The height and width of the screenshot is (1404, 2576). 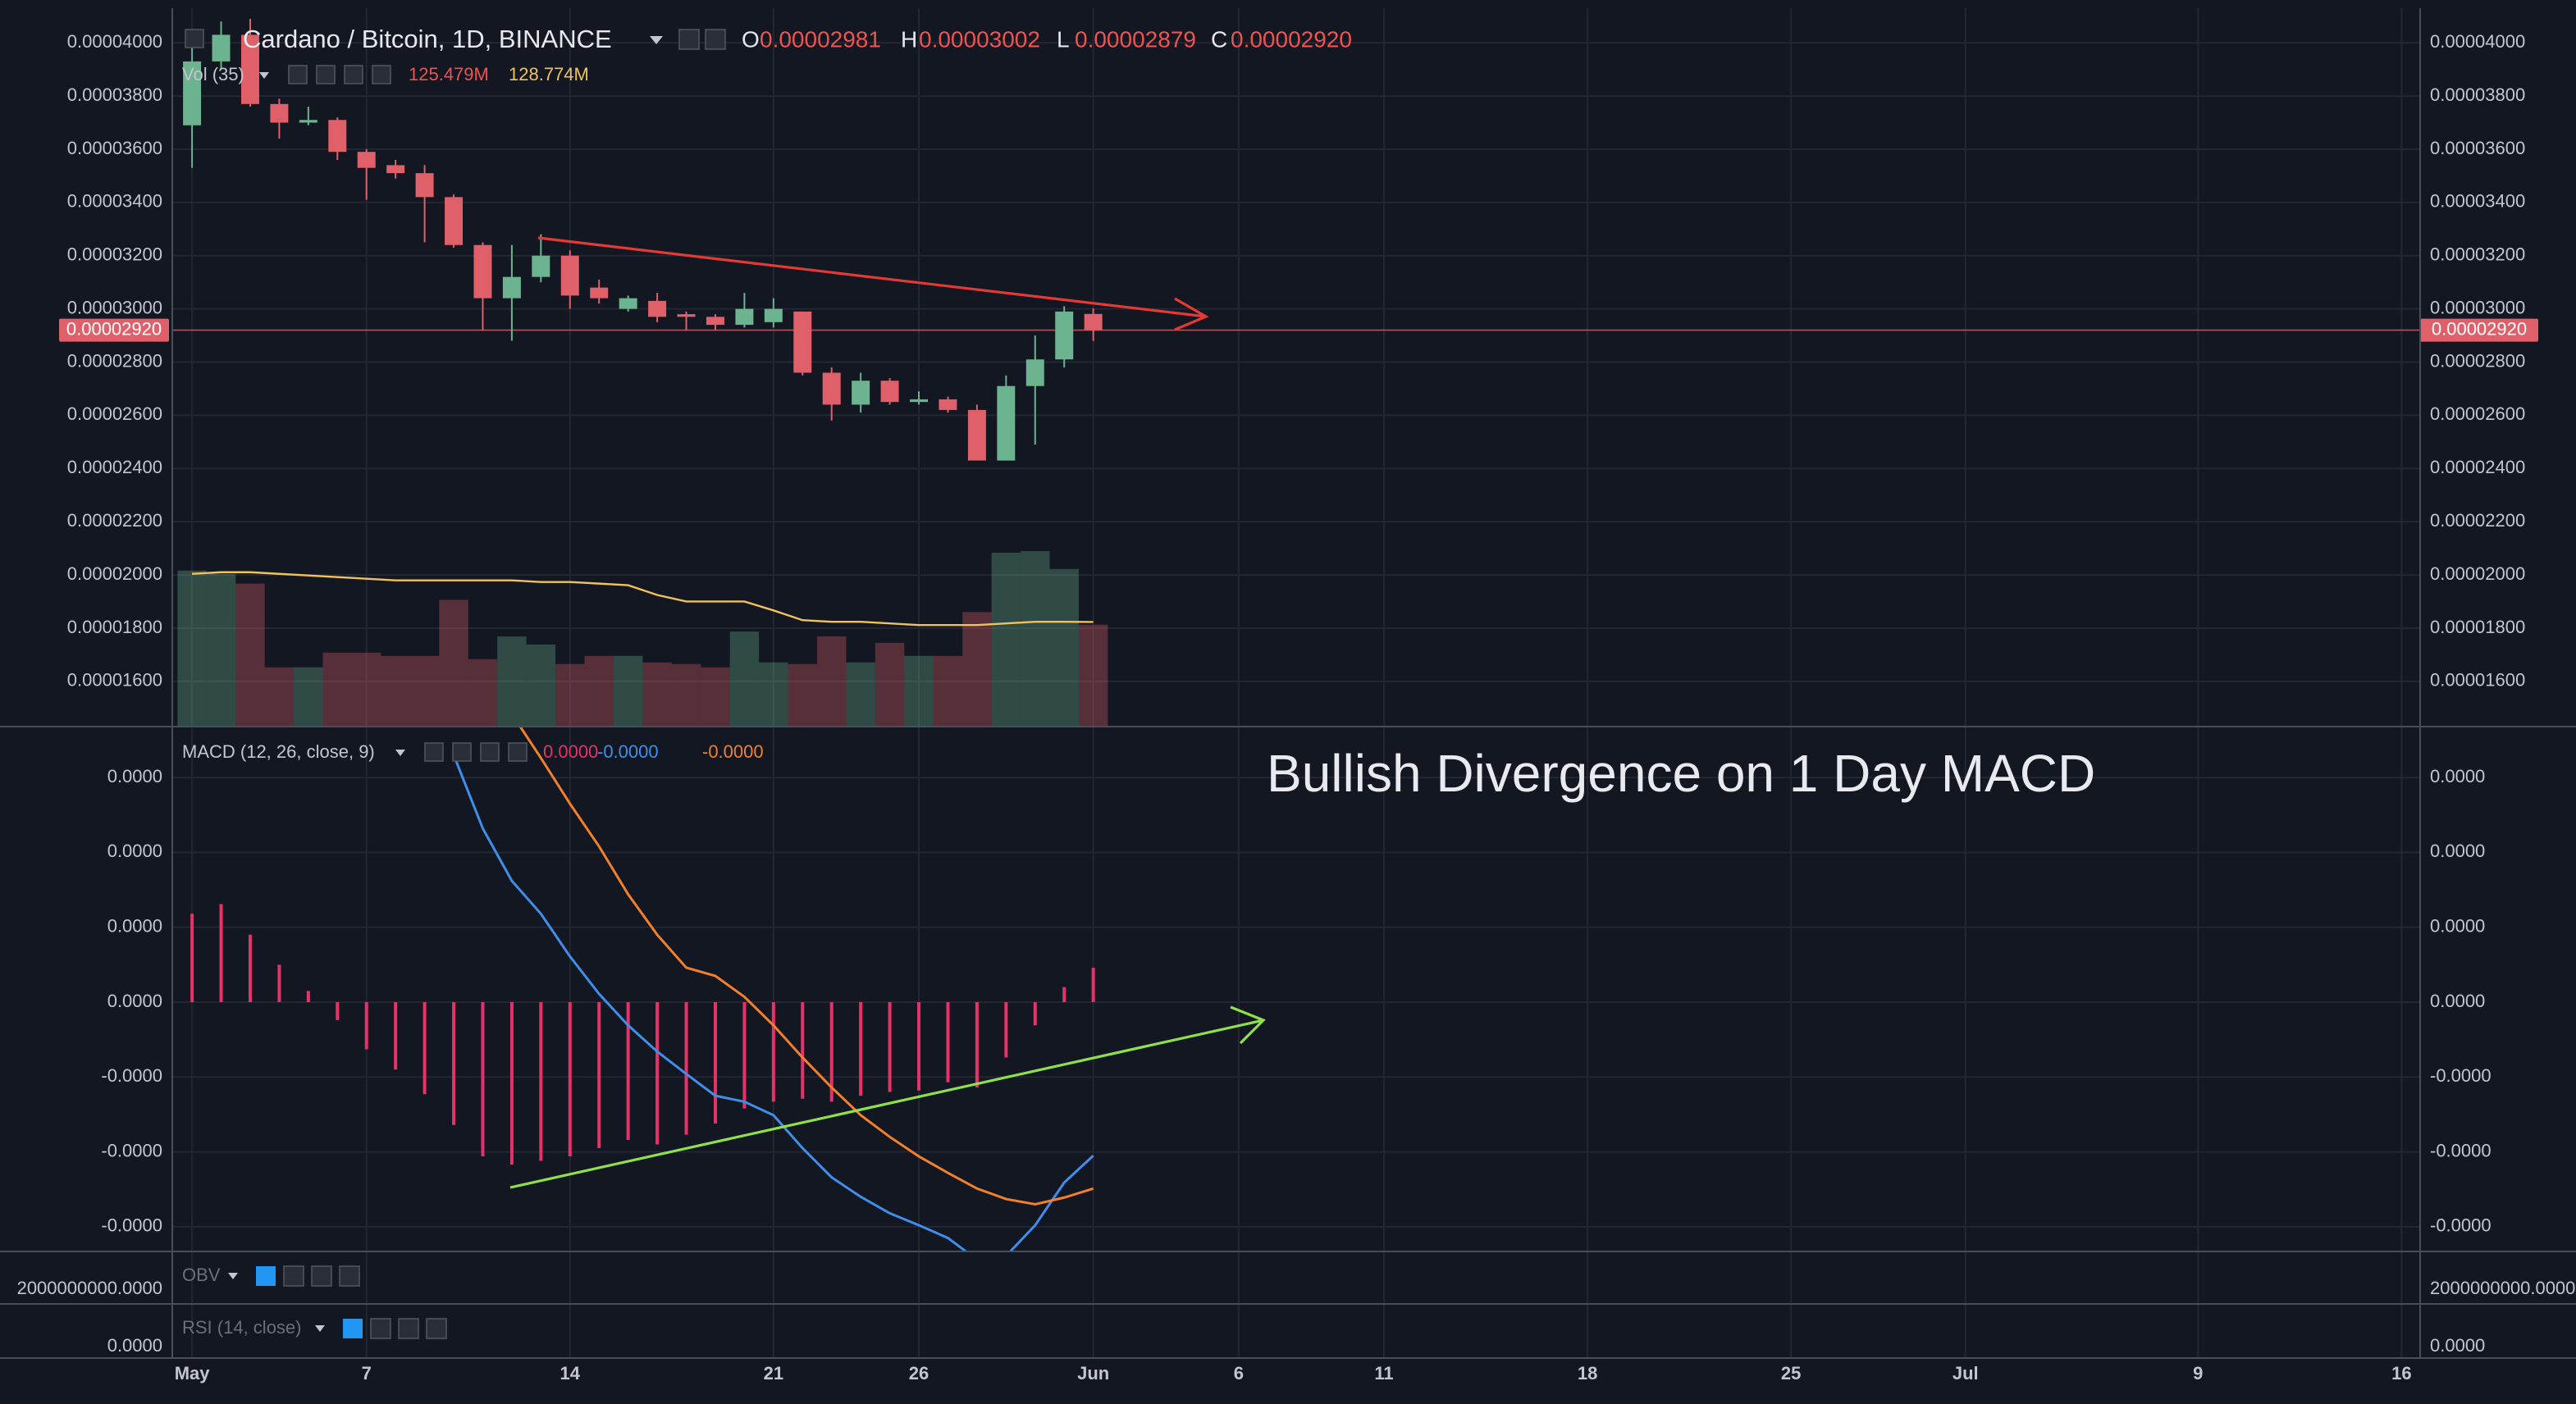 What do you see at coordinates (1063, 39) in the screenshot?
I see `ohlc-key: L` at bounding box center [1063, 39].